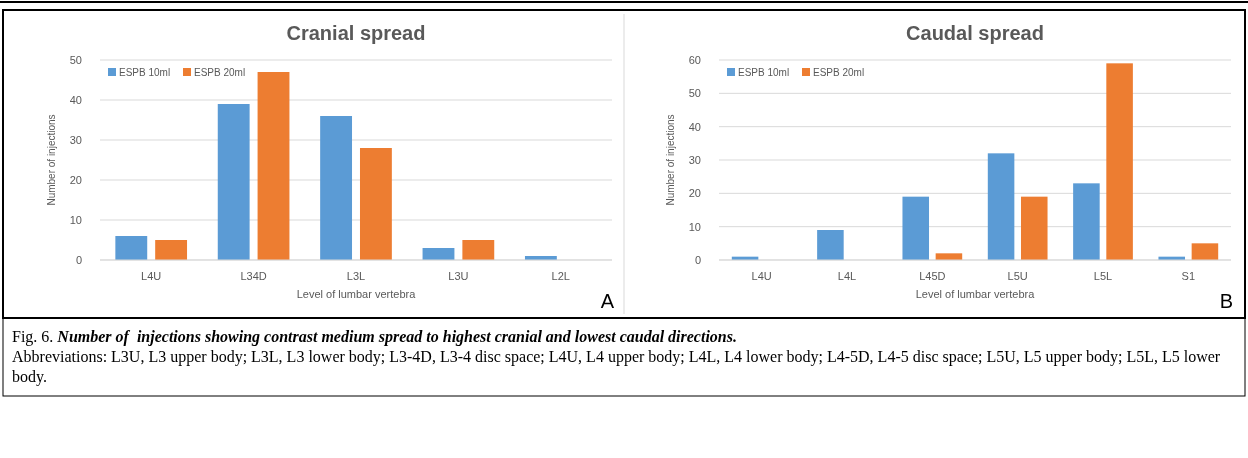 The image size is (1248, 458). Describe the element at coordinates (374, 337) in the screenshot. I see `caption: Fig. 6. Number of injections showing contrast medium spread to highest cranial and lowest caudal directions.` at that location.